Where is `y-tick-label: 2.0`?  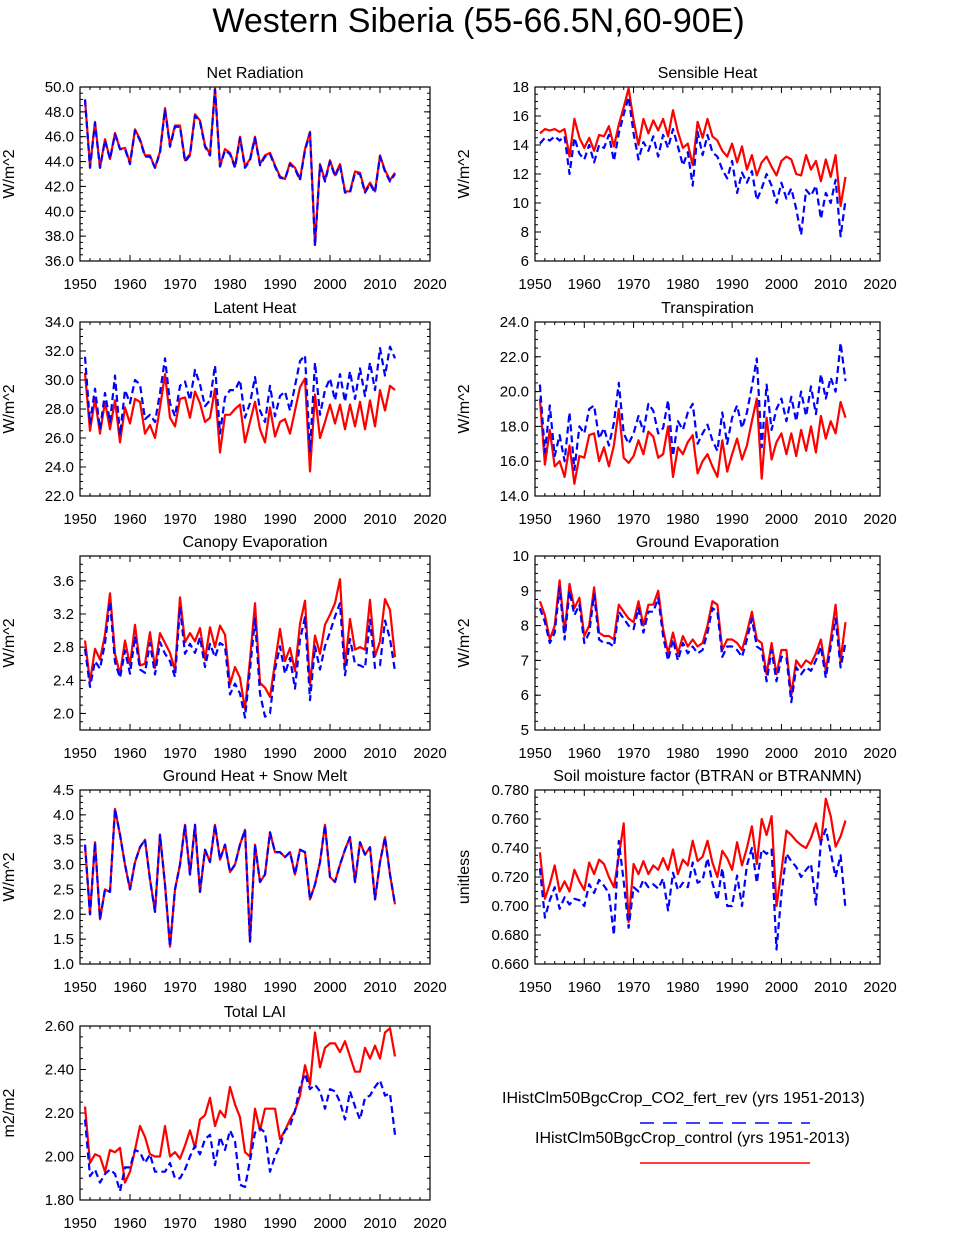
y-tick-label: 2.0 is located at coordinates (63, 914).